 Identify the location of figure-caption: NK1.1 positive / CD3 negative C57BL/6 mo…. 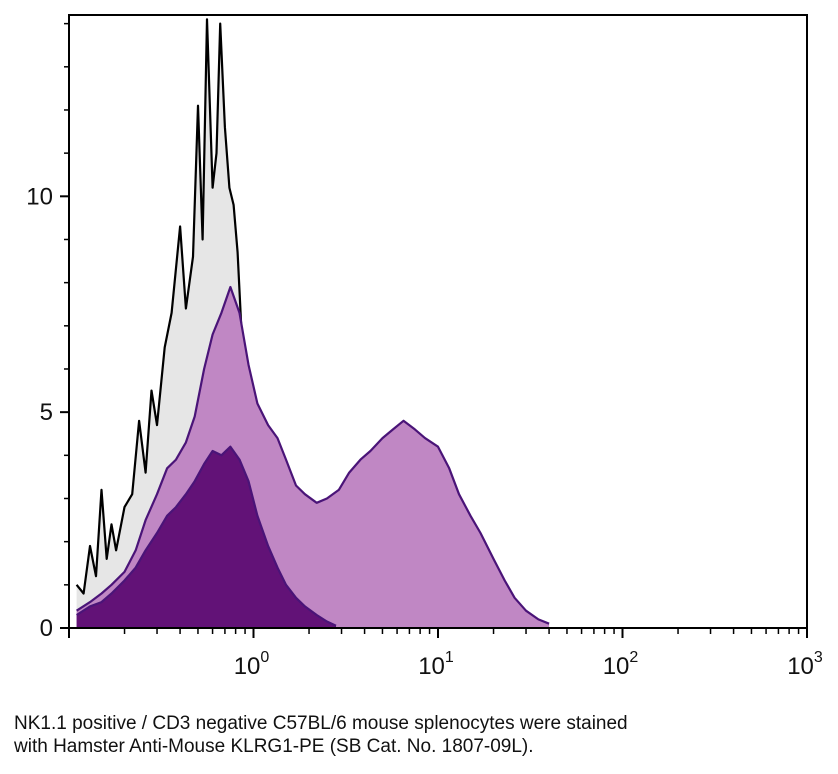
(414, 735).